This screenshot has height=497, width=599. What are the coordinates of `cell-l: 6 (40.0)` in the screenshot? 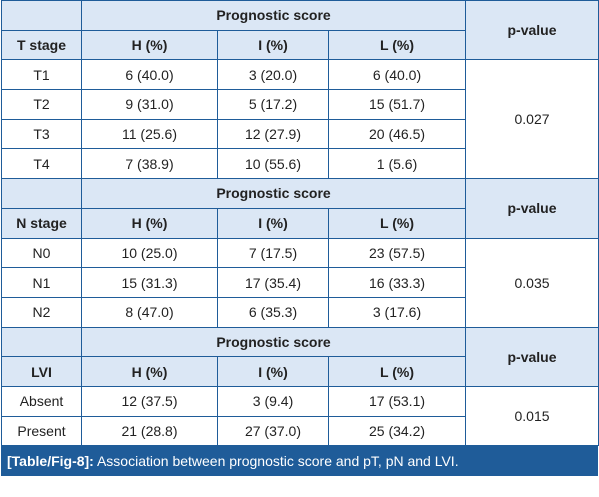 It's located at (397, 75).